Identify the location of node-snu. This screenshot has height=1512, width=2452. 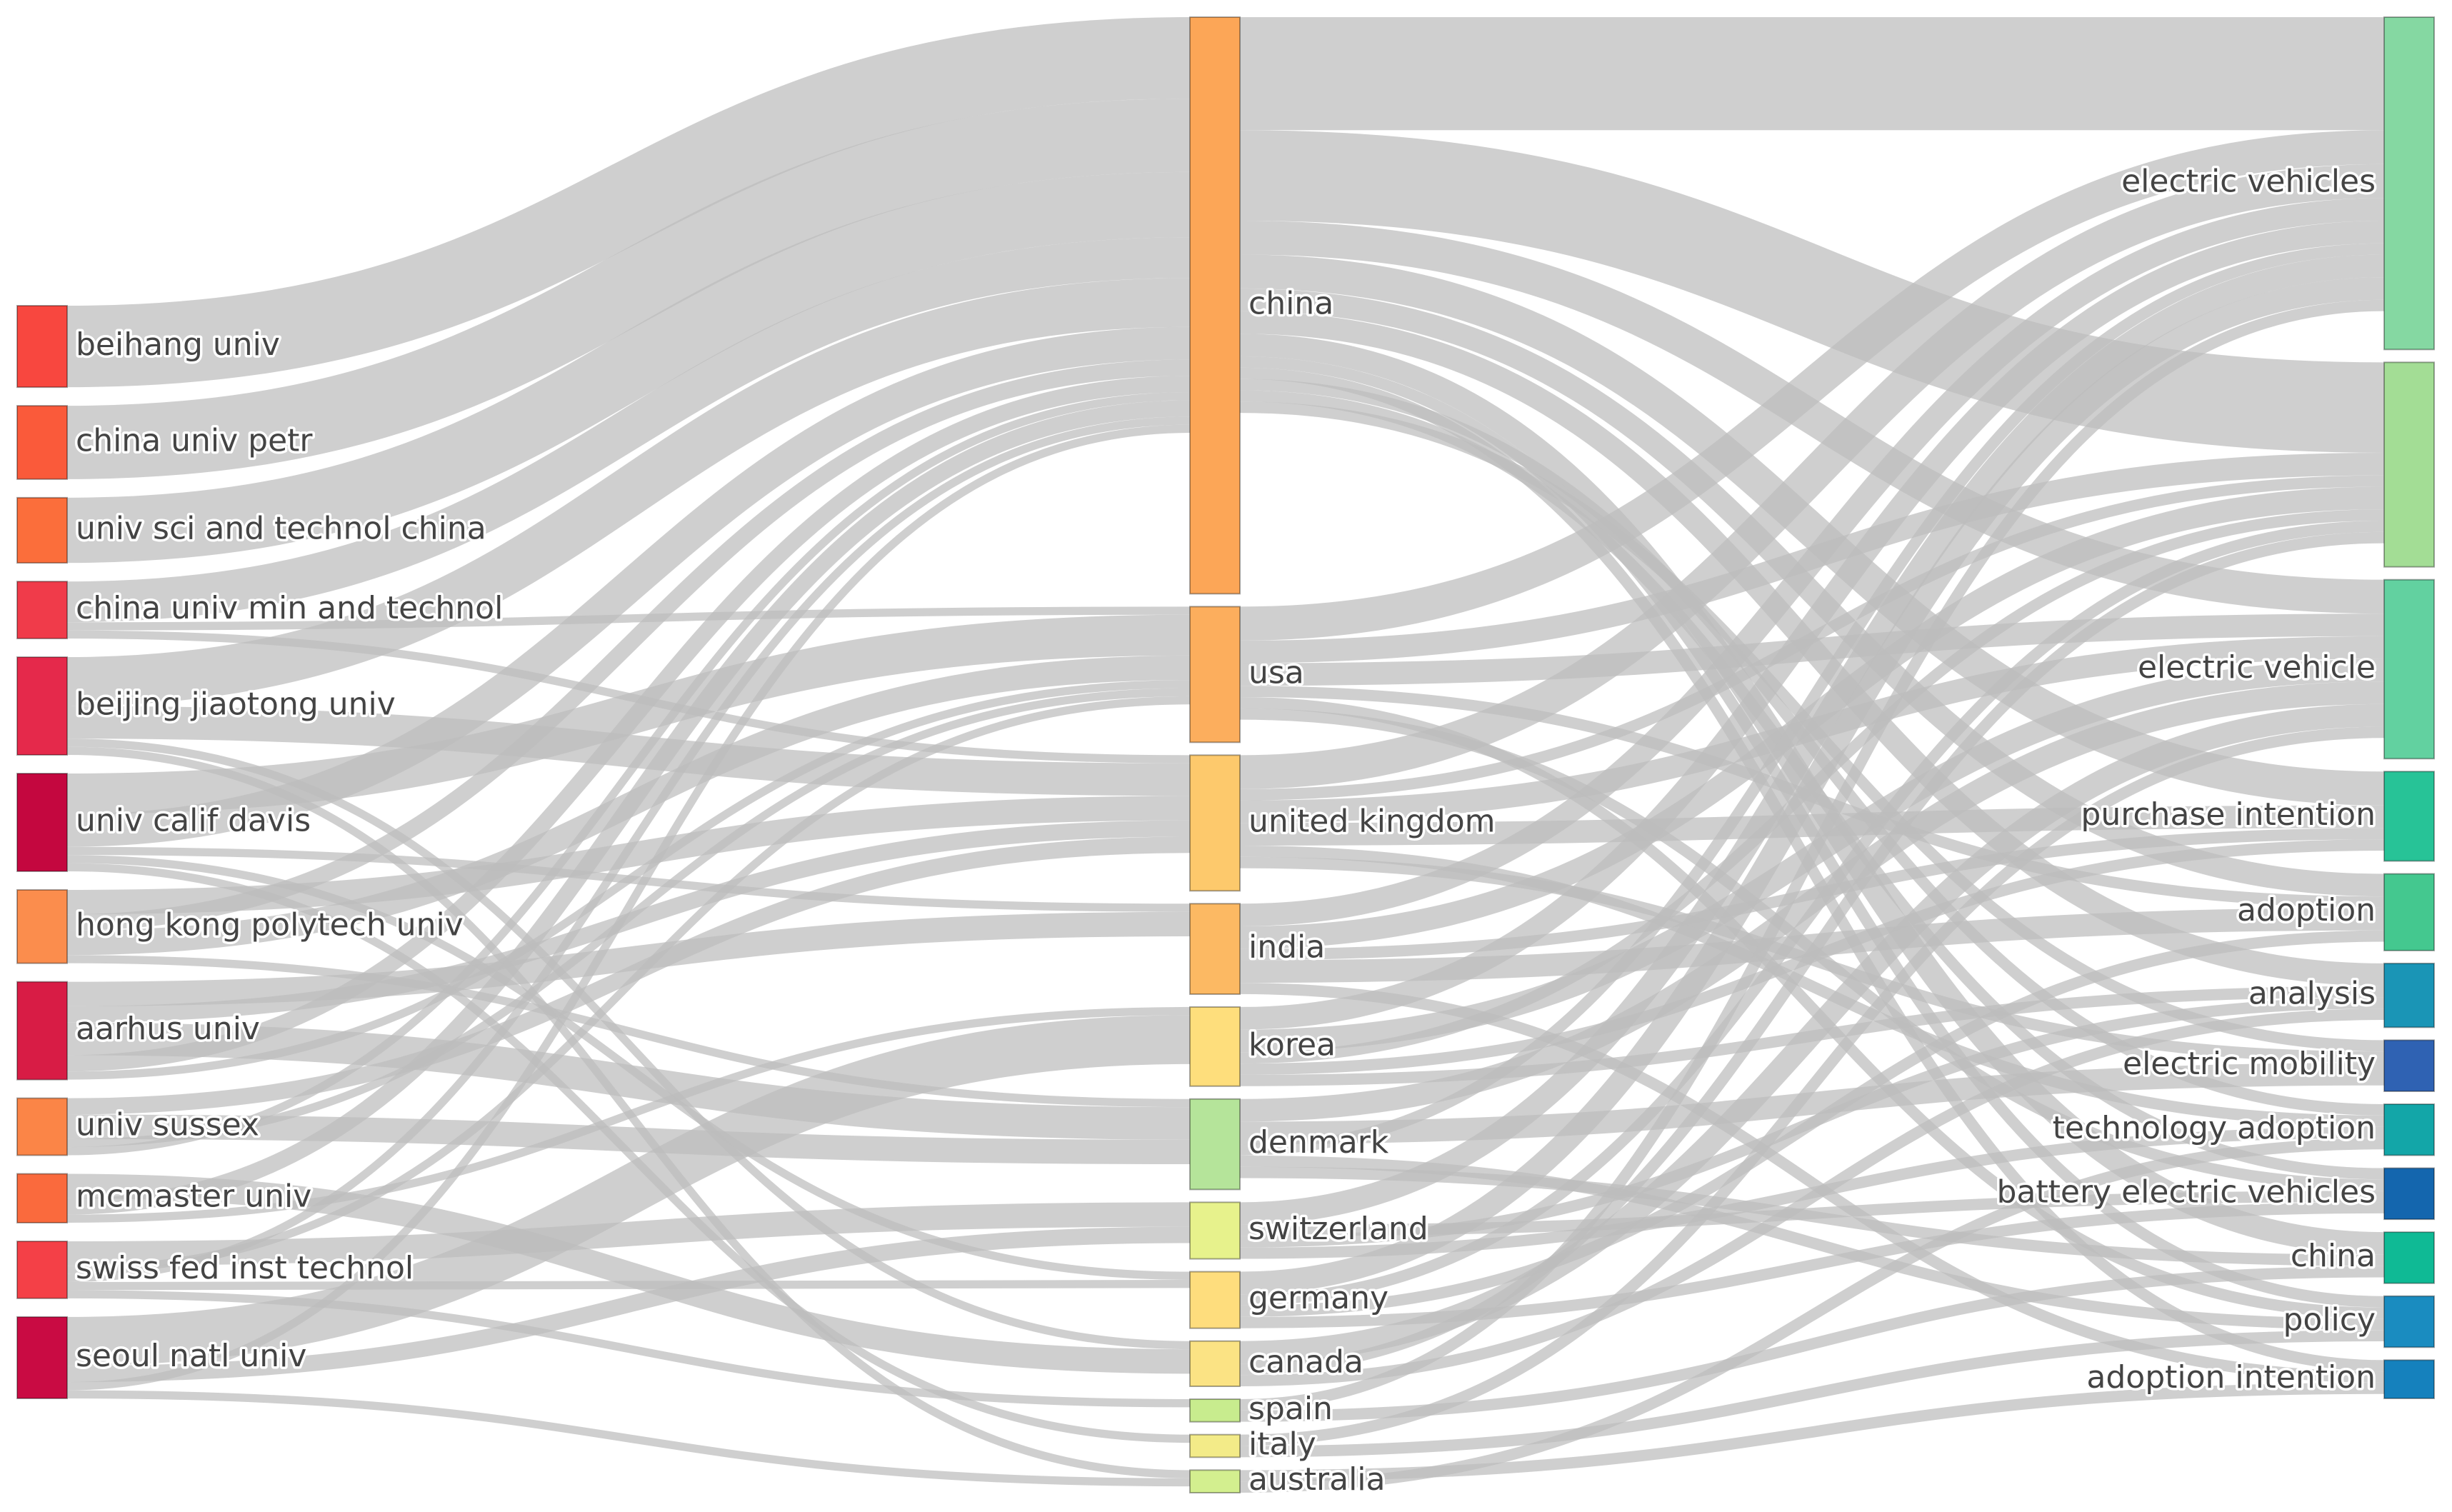
(42, 1358).